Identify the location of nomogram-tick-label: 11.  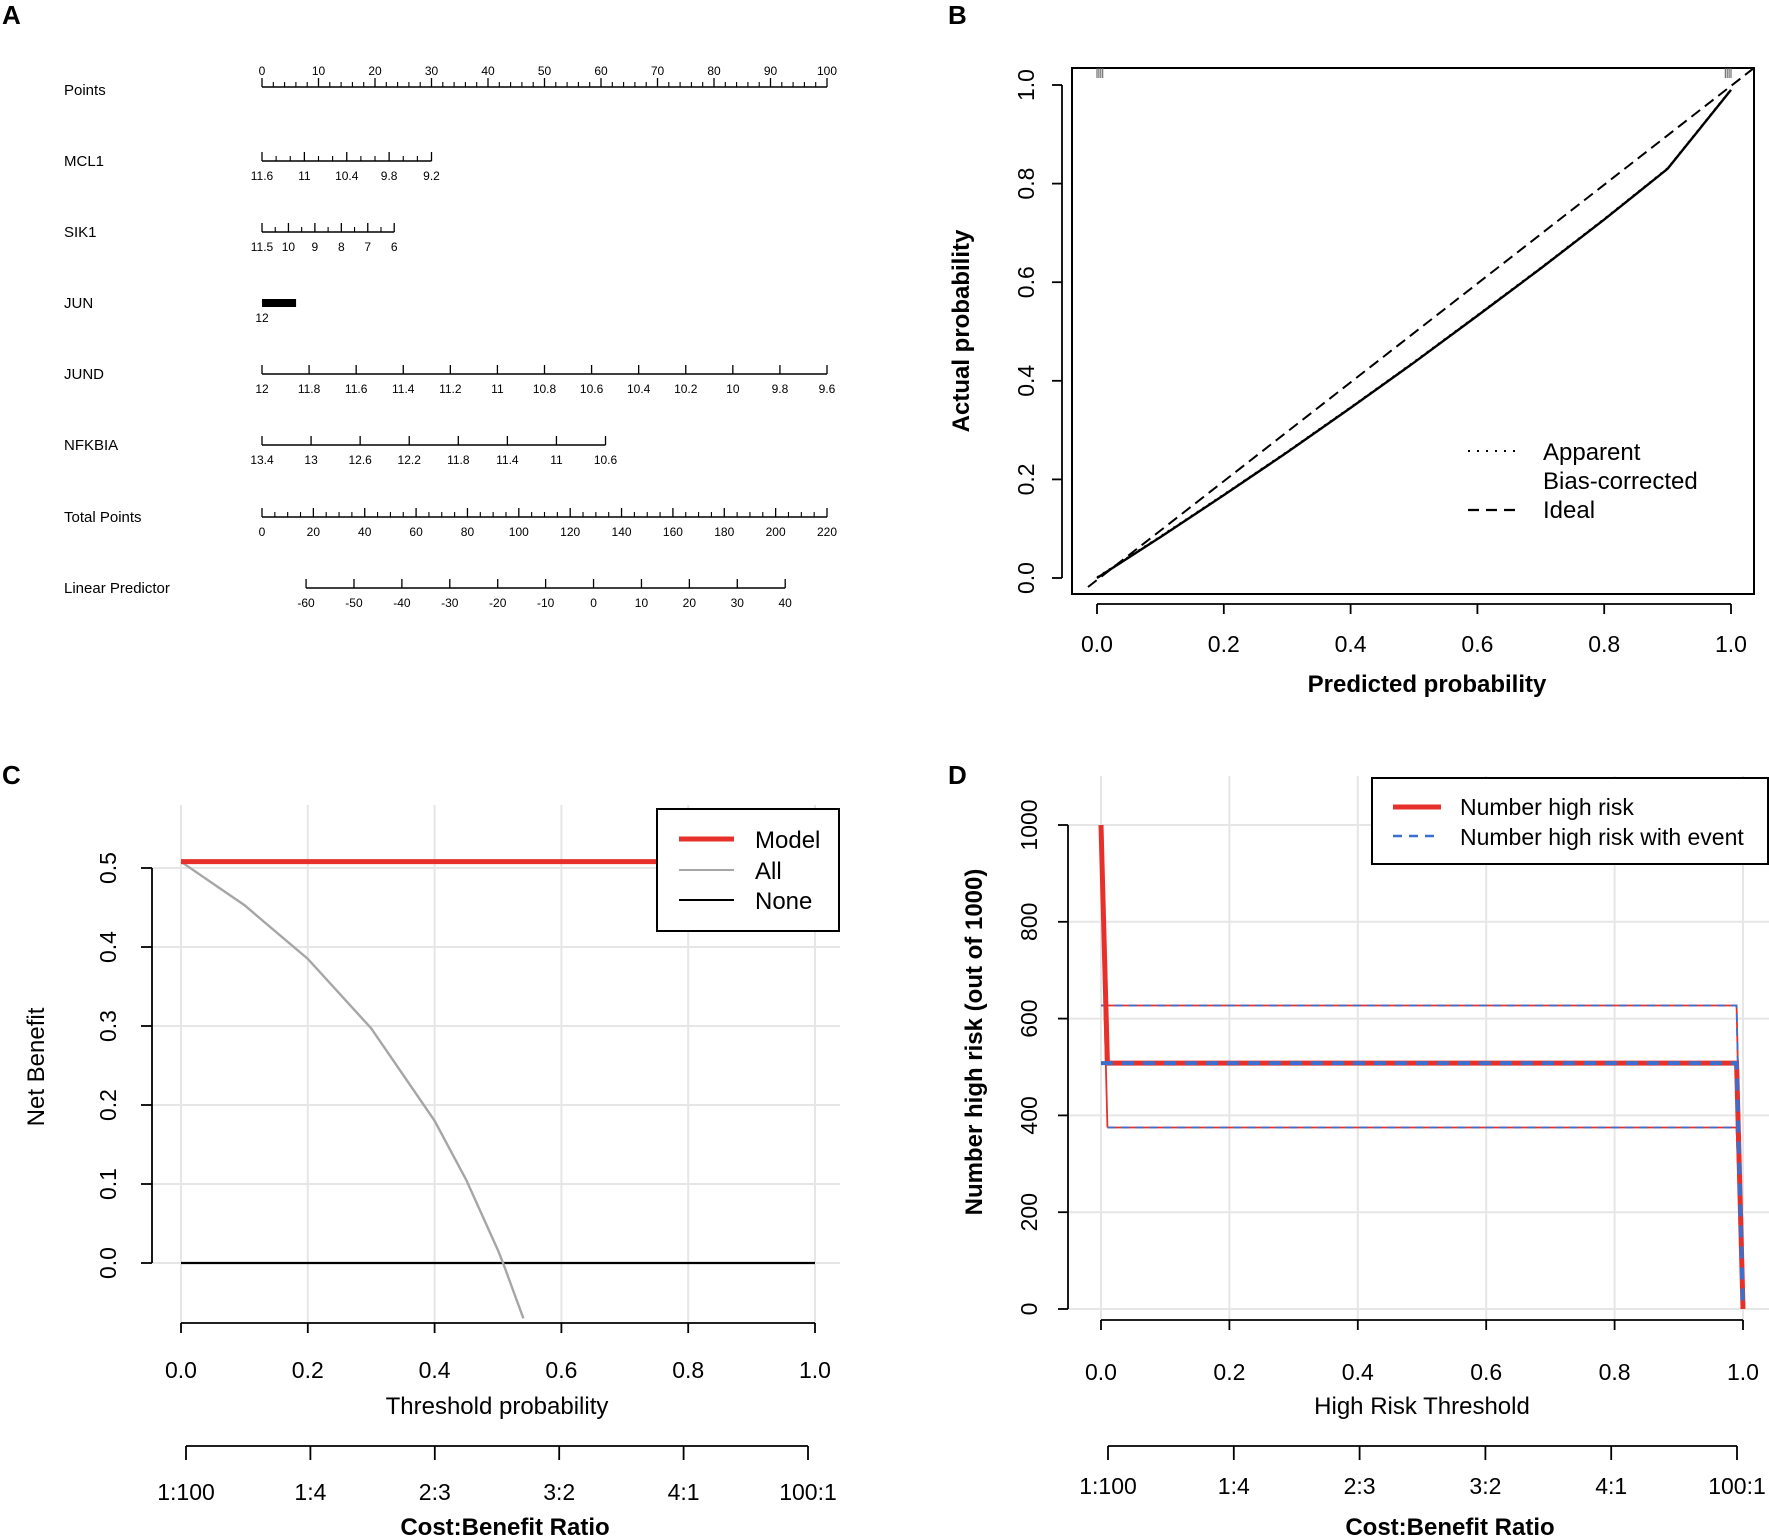
(304, 176).